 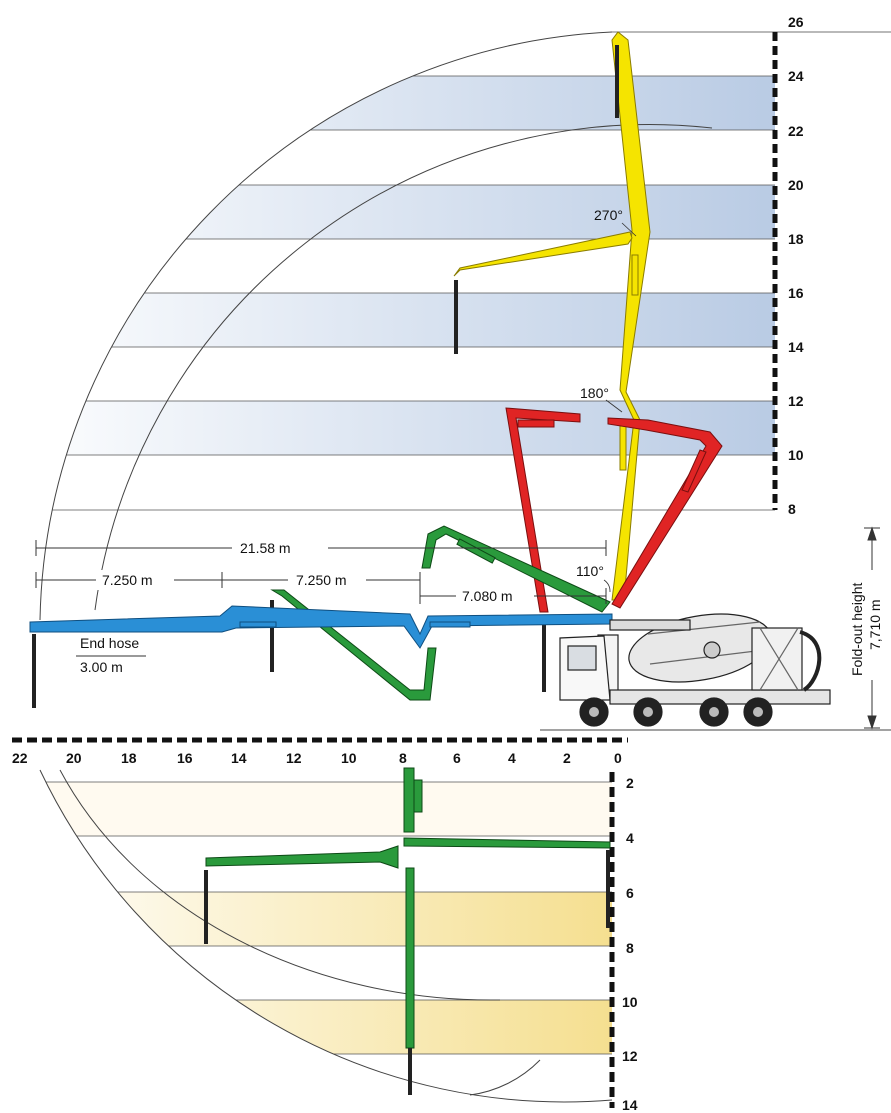 What do you see at coordinates (101, 667) in the screenshot?
I see `end-hose-length: 3.00 m` at bounding box center [101, 667].